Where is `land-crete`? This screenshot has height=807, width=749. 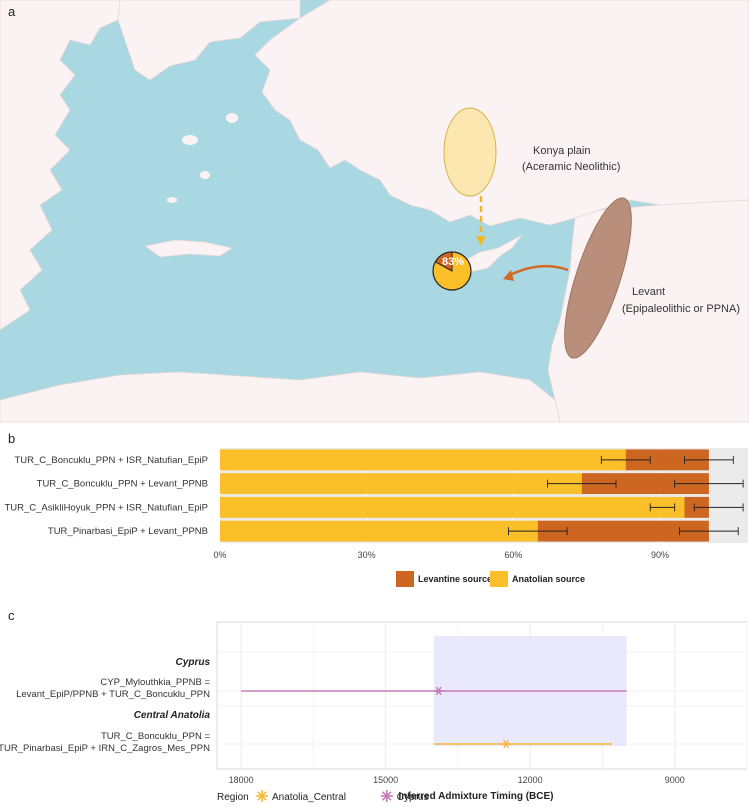
land-crete is located at coordinates (189, 248).